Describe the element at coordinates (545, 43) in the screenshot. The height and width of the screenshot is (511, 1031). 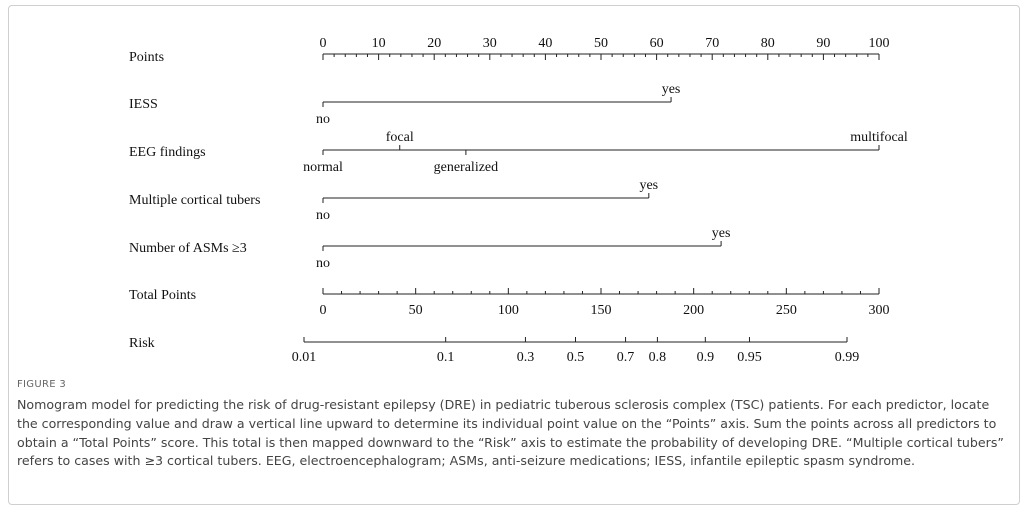
I see `tick-label: 40` at that location.